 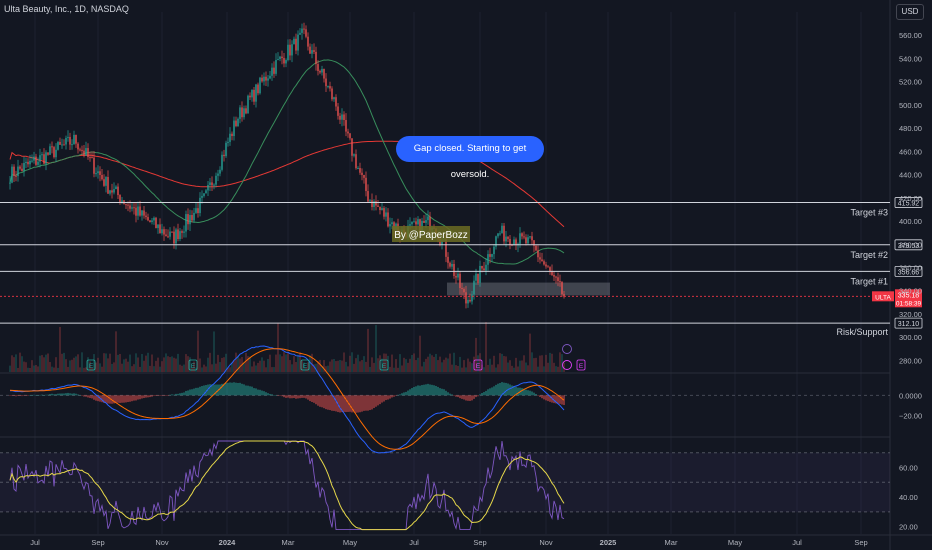 What do you see at coordinates (910, 105) in the screenshot?
I see `price-tick: 500.00` at bounding box center [910, 105].